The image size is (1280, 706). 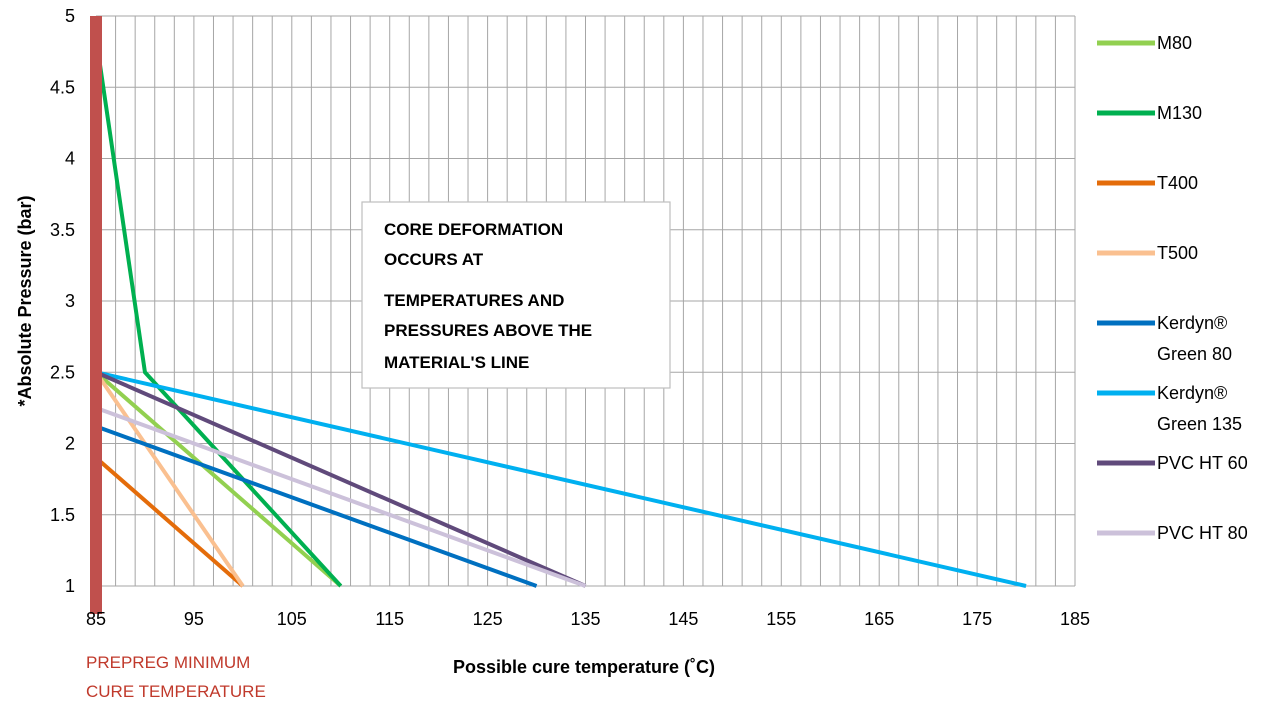 I want to click on x-axis-title: Possible cure temperature (˚C), so click(x=584, y=667).